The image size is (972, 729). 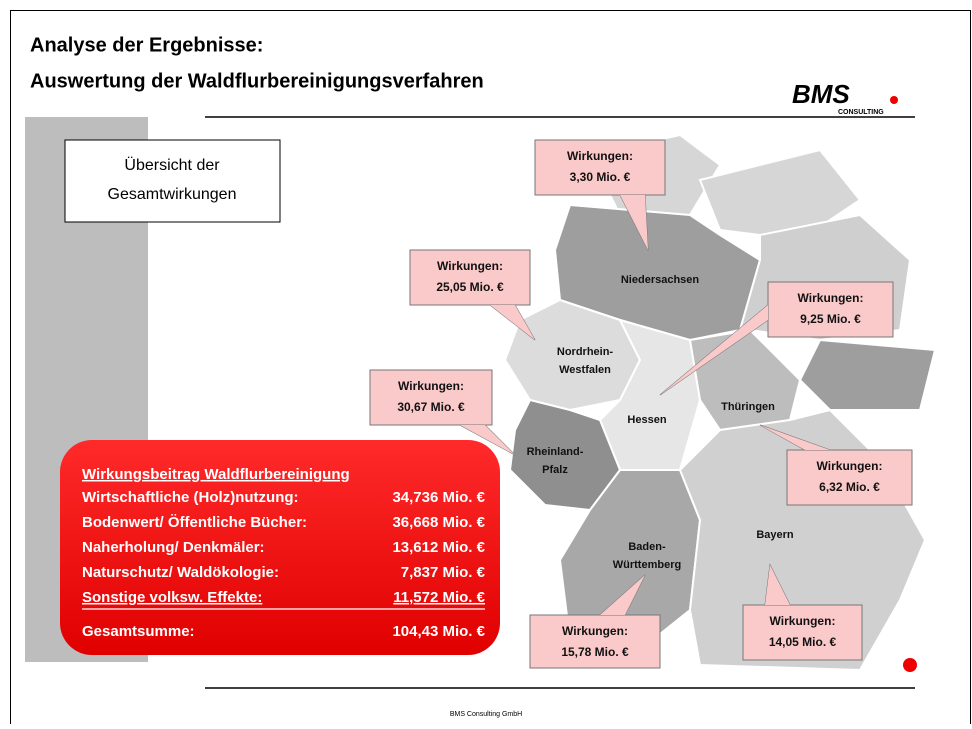 What do you see at coordinates (439, 597) in the screenshot?
I see `summary-value: 11,572 Mio. €` at bounding box center [439, 597].